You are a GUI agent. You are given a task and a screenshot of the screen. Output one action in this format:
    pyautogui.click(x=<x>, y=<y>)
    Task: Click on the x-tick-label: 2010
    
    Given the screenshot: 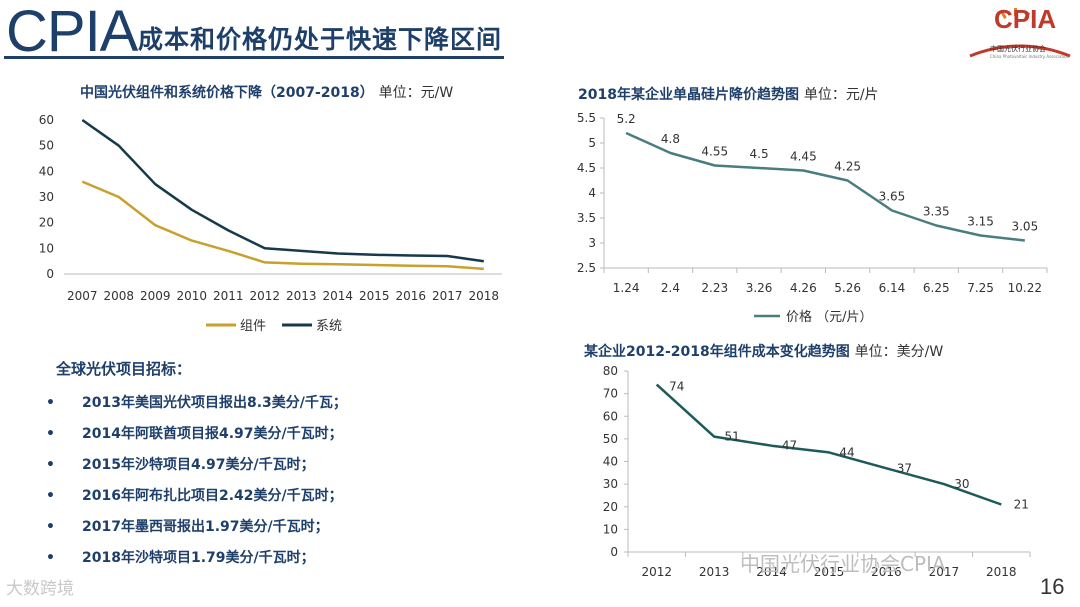 What is the action you would take?
    pyautogui.click(x=191, y=296)
    